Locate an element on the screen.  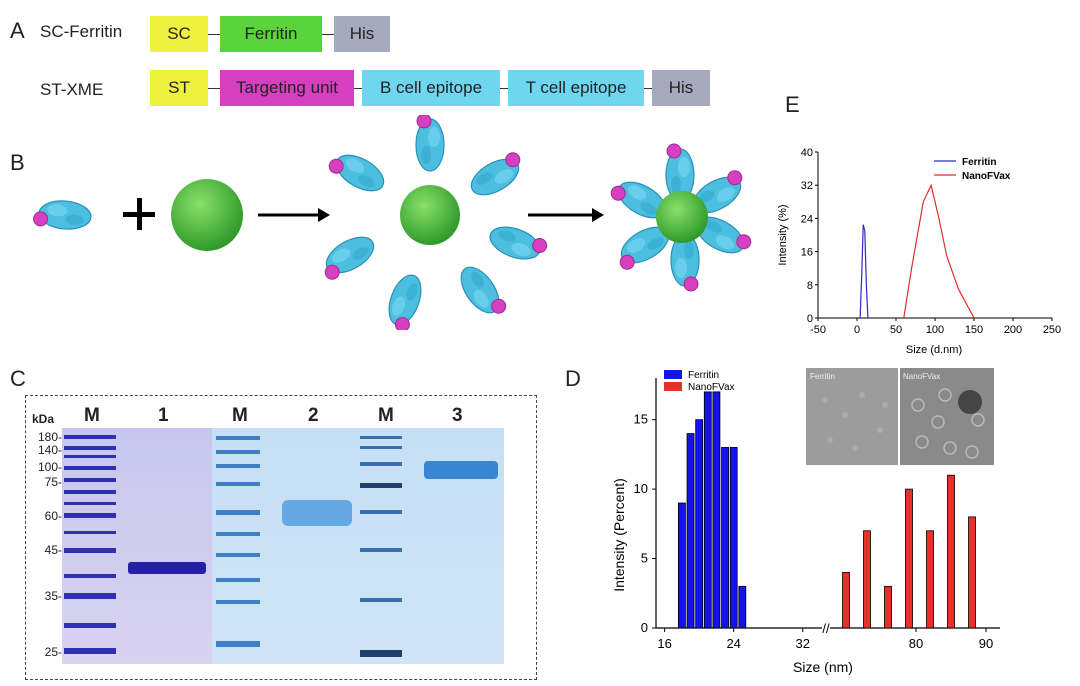
legend-e-ferritin: Ferritin is located at coordinates (979, 162).